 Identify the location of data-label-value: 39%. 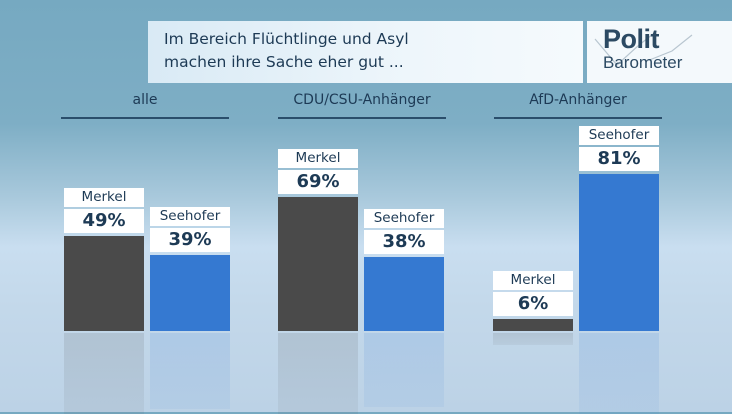
(190, 240).